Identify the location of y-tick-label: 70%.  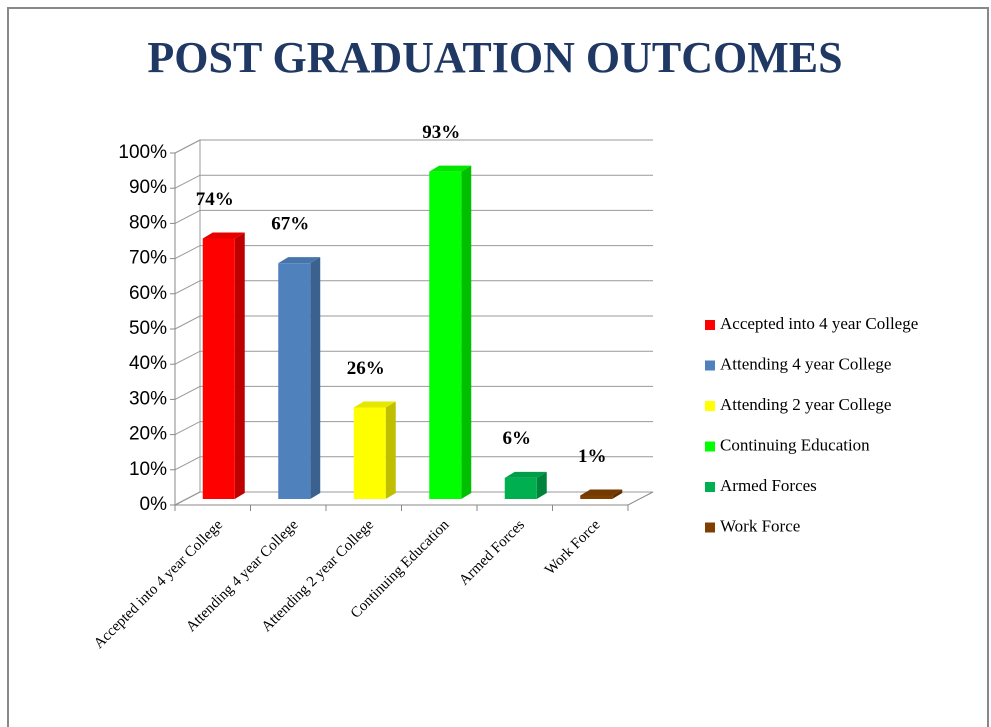
(148, 258).